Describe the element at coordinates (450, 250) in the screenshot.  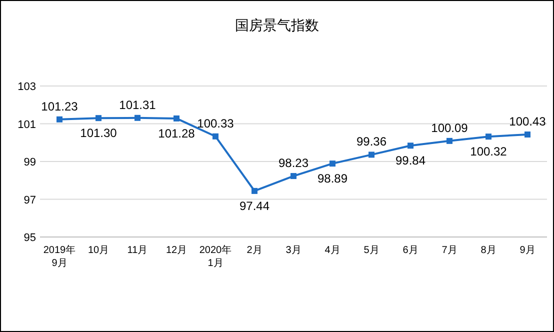
I see `x-tick-label: 7月` at that location.